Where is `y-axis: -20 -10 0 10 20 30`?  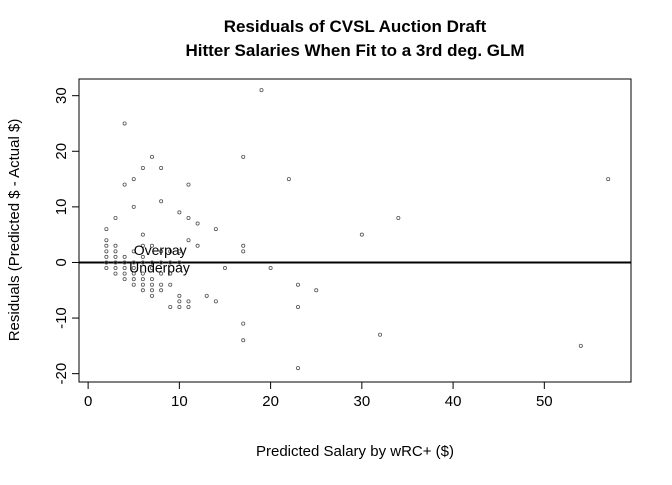 y-axis: -20 -10 0 10 20 30 is located at coordinates (66, 236).